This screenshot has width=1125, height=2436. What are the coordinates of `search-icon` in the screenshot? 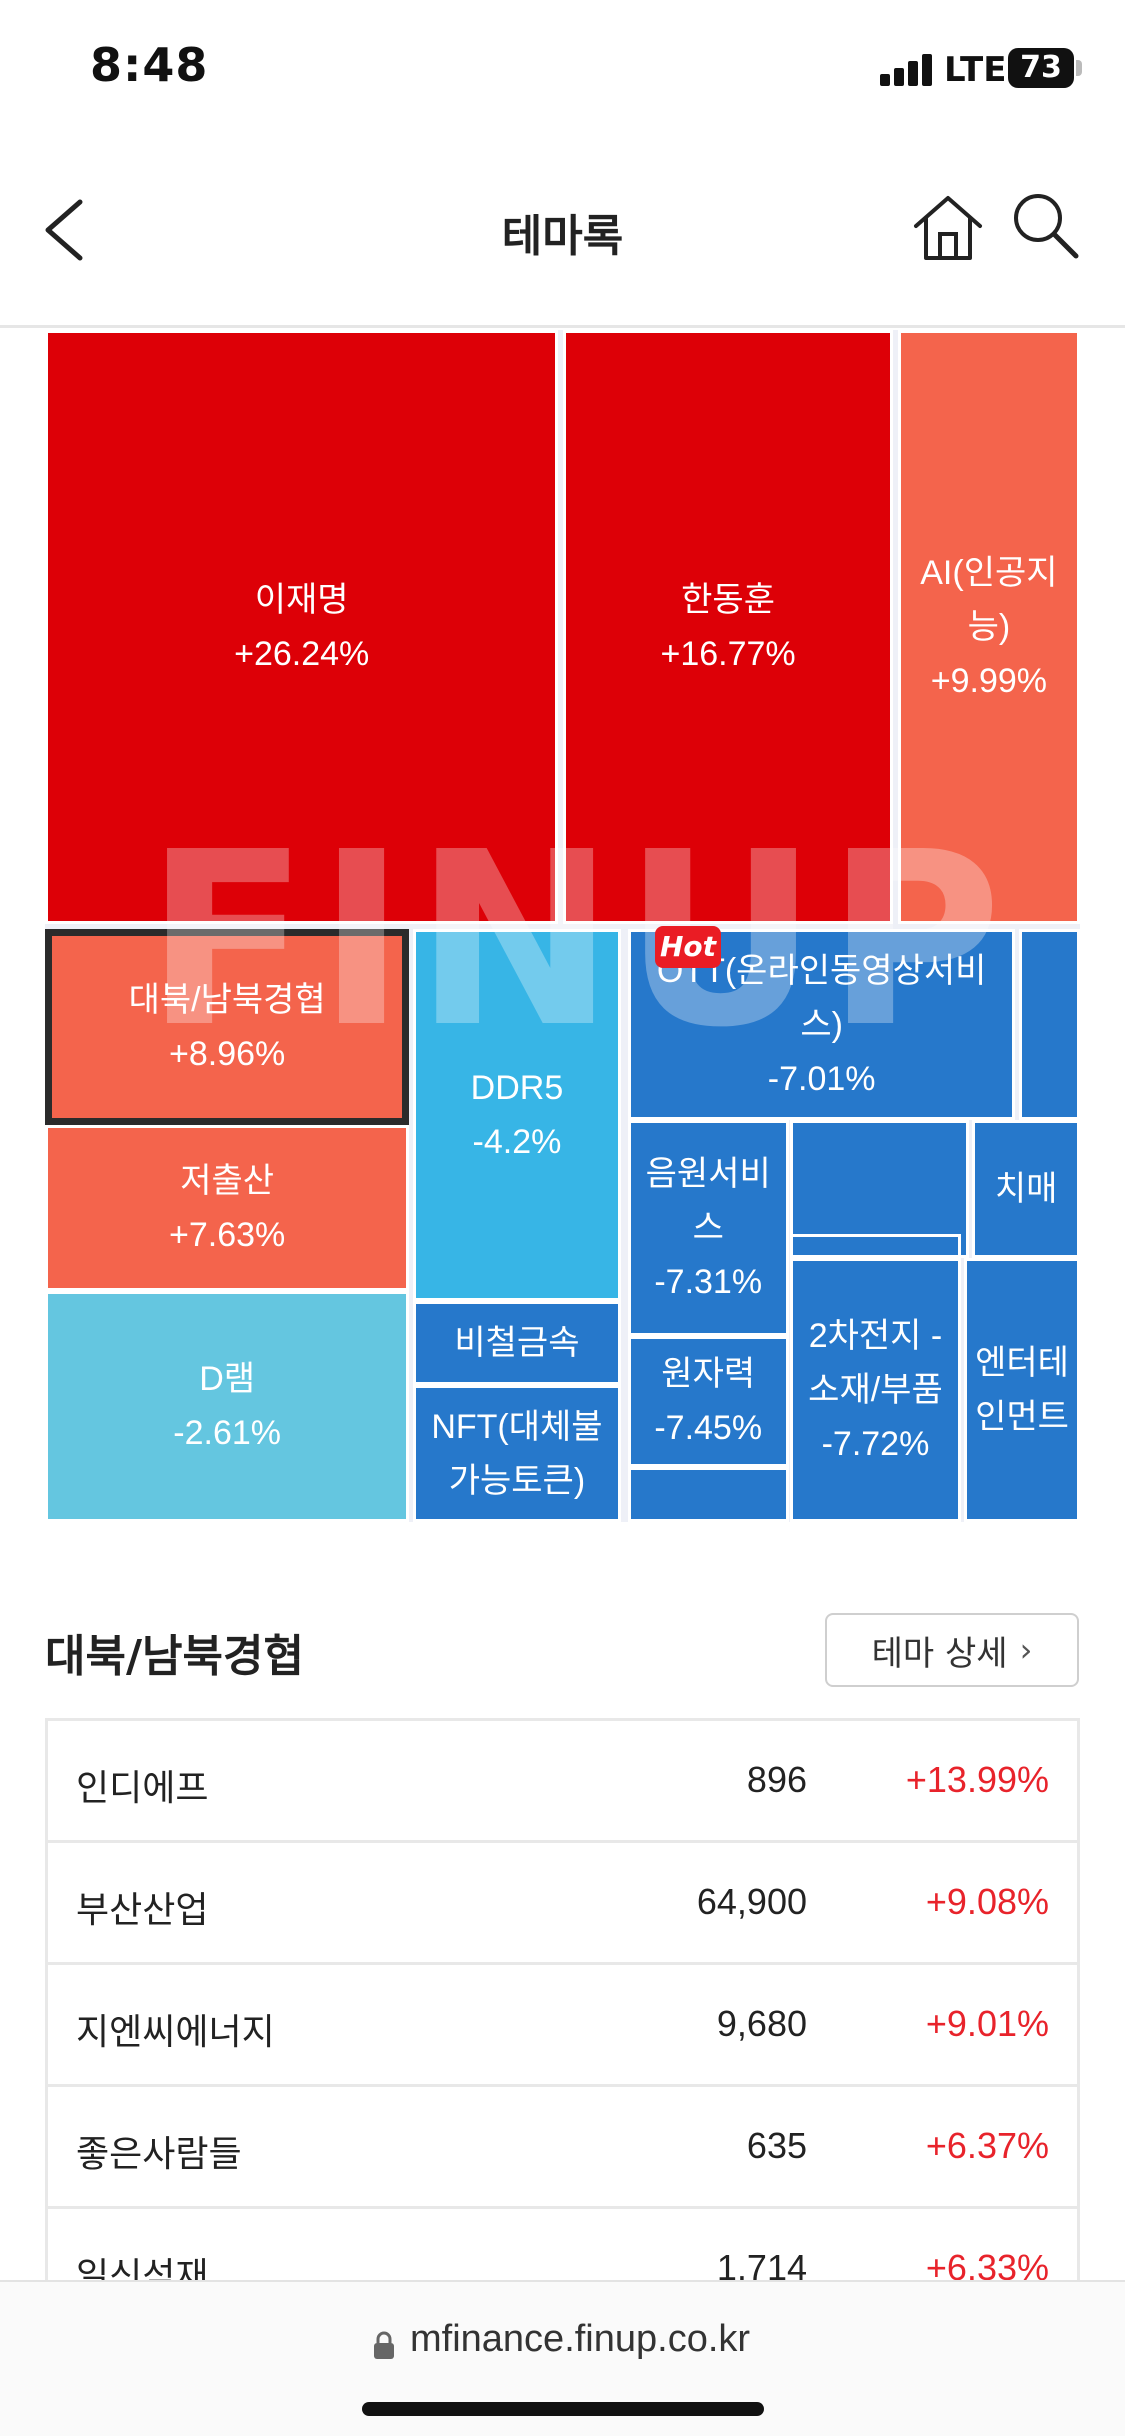 It's located at (1046, 226).